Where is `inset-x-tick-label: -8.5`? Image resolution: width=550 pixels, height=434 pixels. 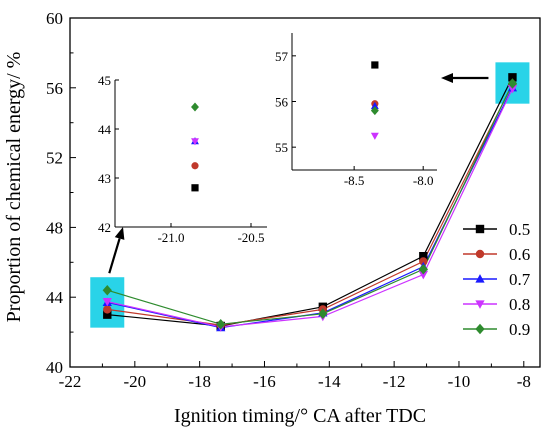 inset-x-tick-label: -8.5 is located at coordinates (354, 180).